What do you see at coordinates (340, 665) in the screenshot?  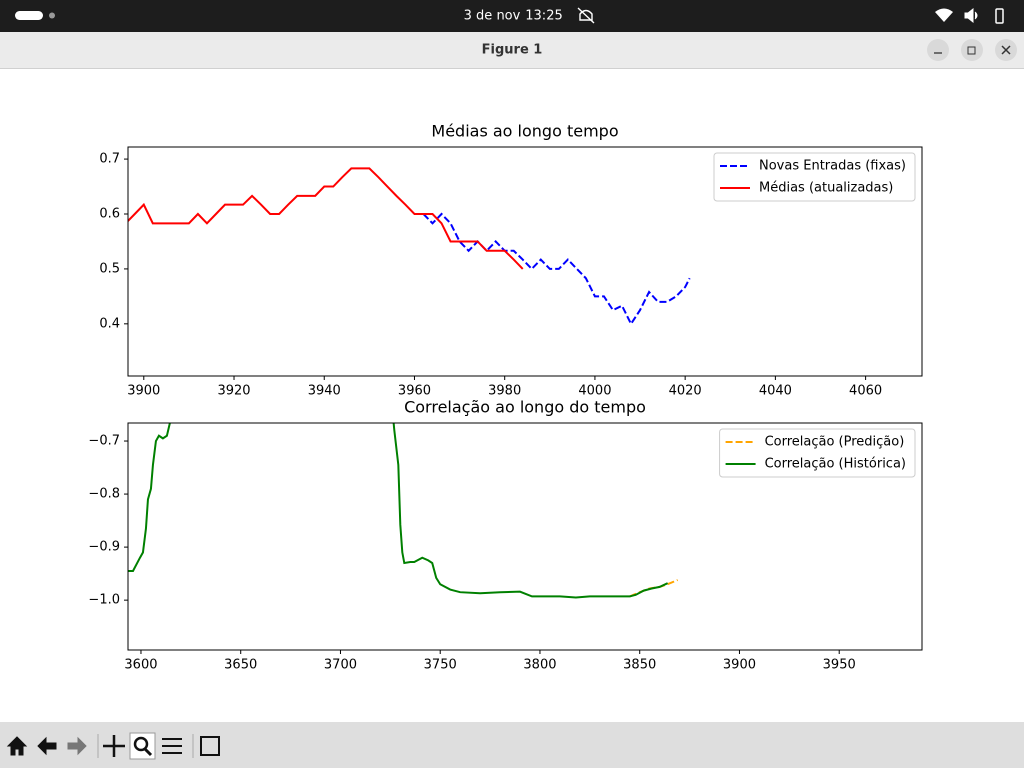 I see `x-tick-label: 3700` at bounding box center [340, 665].